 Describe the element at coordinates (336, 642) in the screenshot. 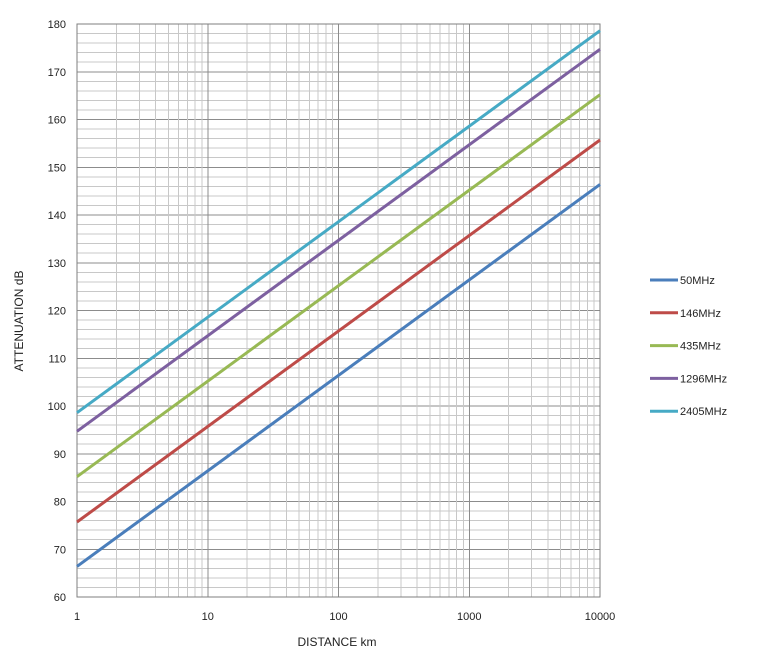

I see `x-axis-title: DISTANCE km` at that location.